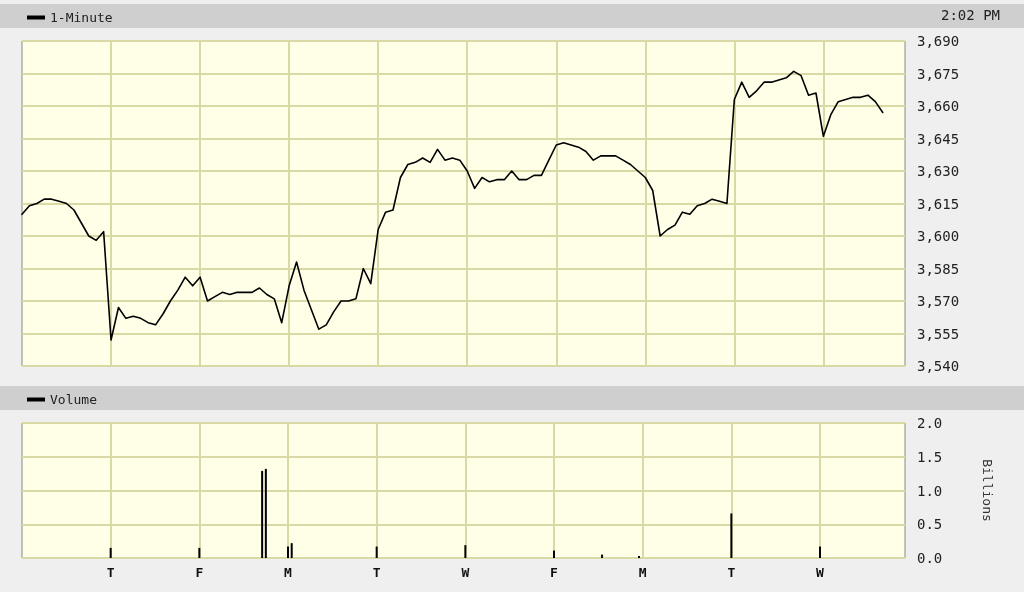  Describe the element at coordinates (971, 15) in the screenshot. I see `text: 2:02 PM` at that location.